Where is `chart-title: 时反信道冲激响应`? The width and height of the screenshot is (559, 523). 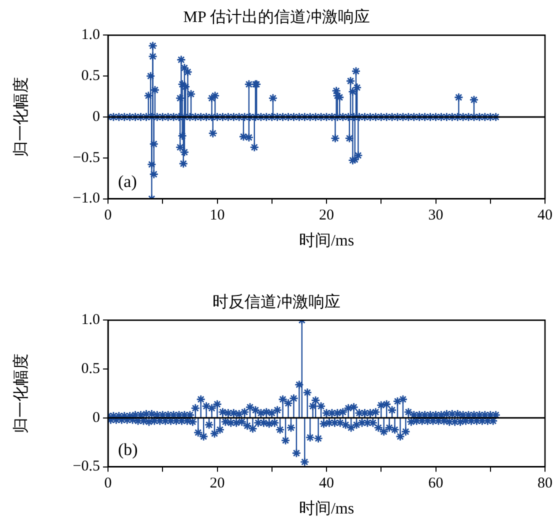
chart-title: 时反信道冲激响应 is located at coordinates (276, 301).